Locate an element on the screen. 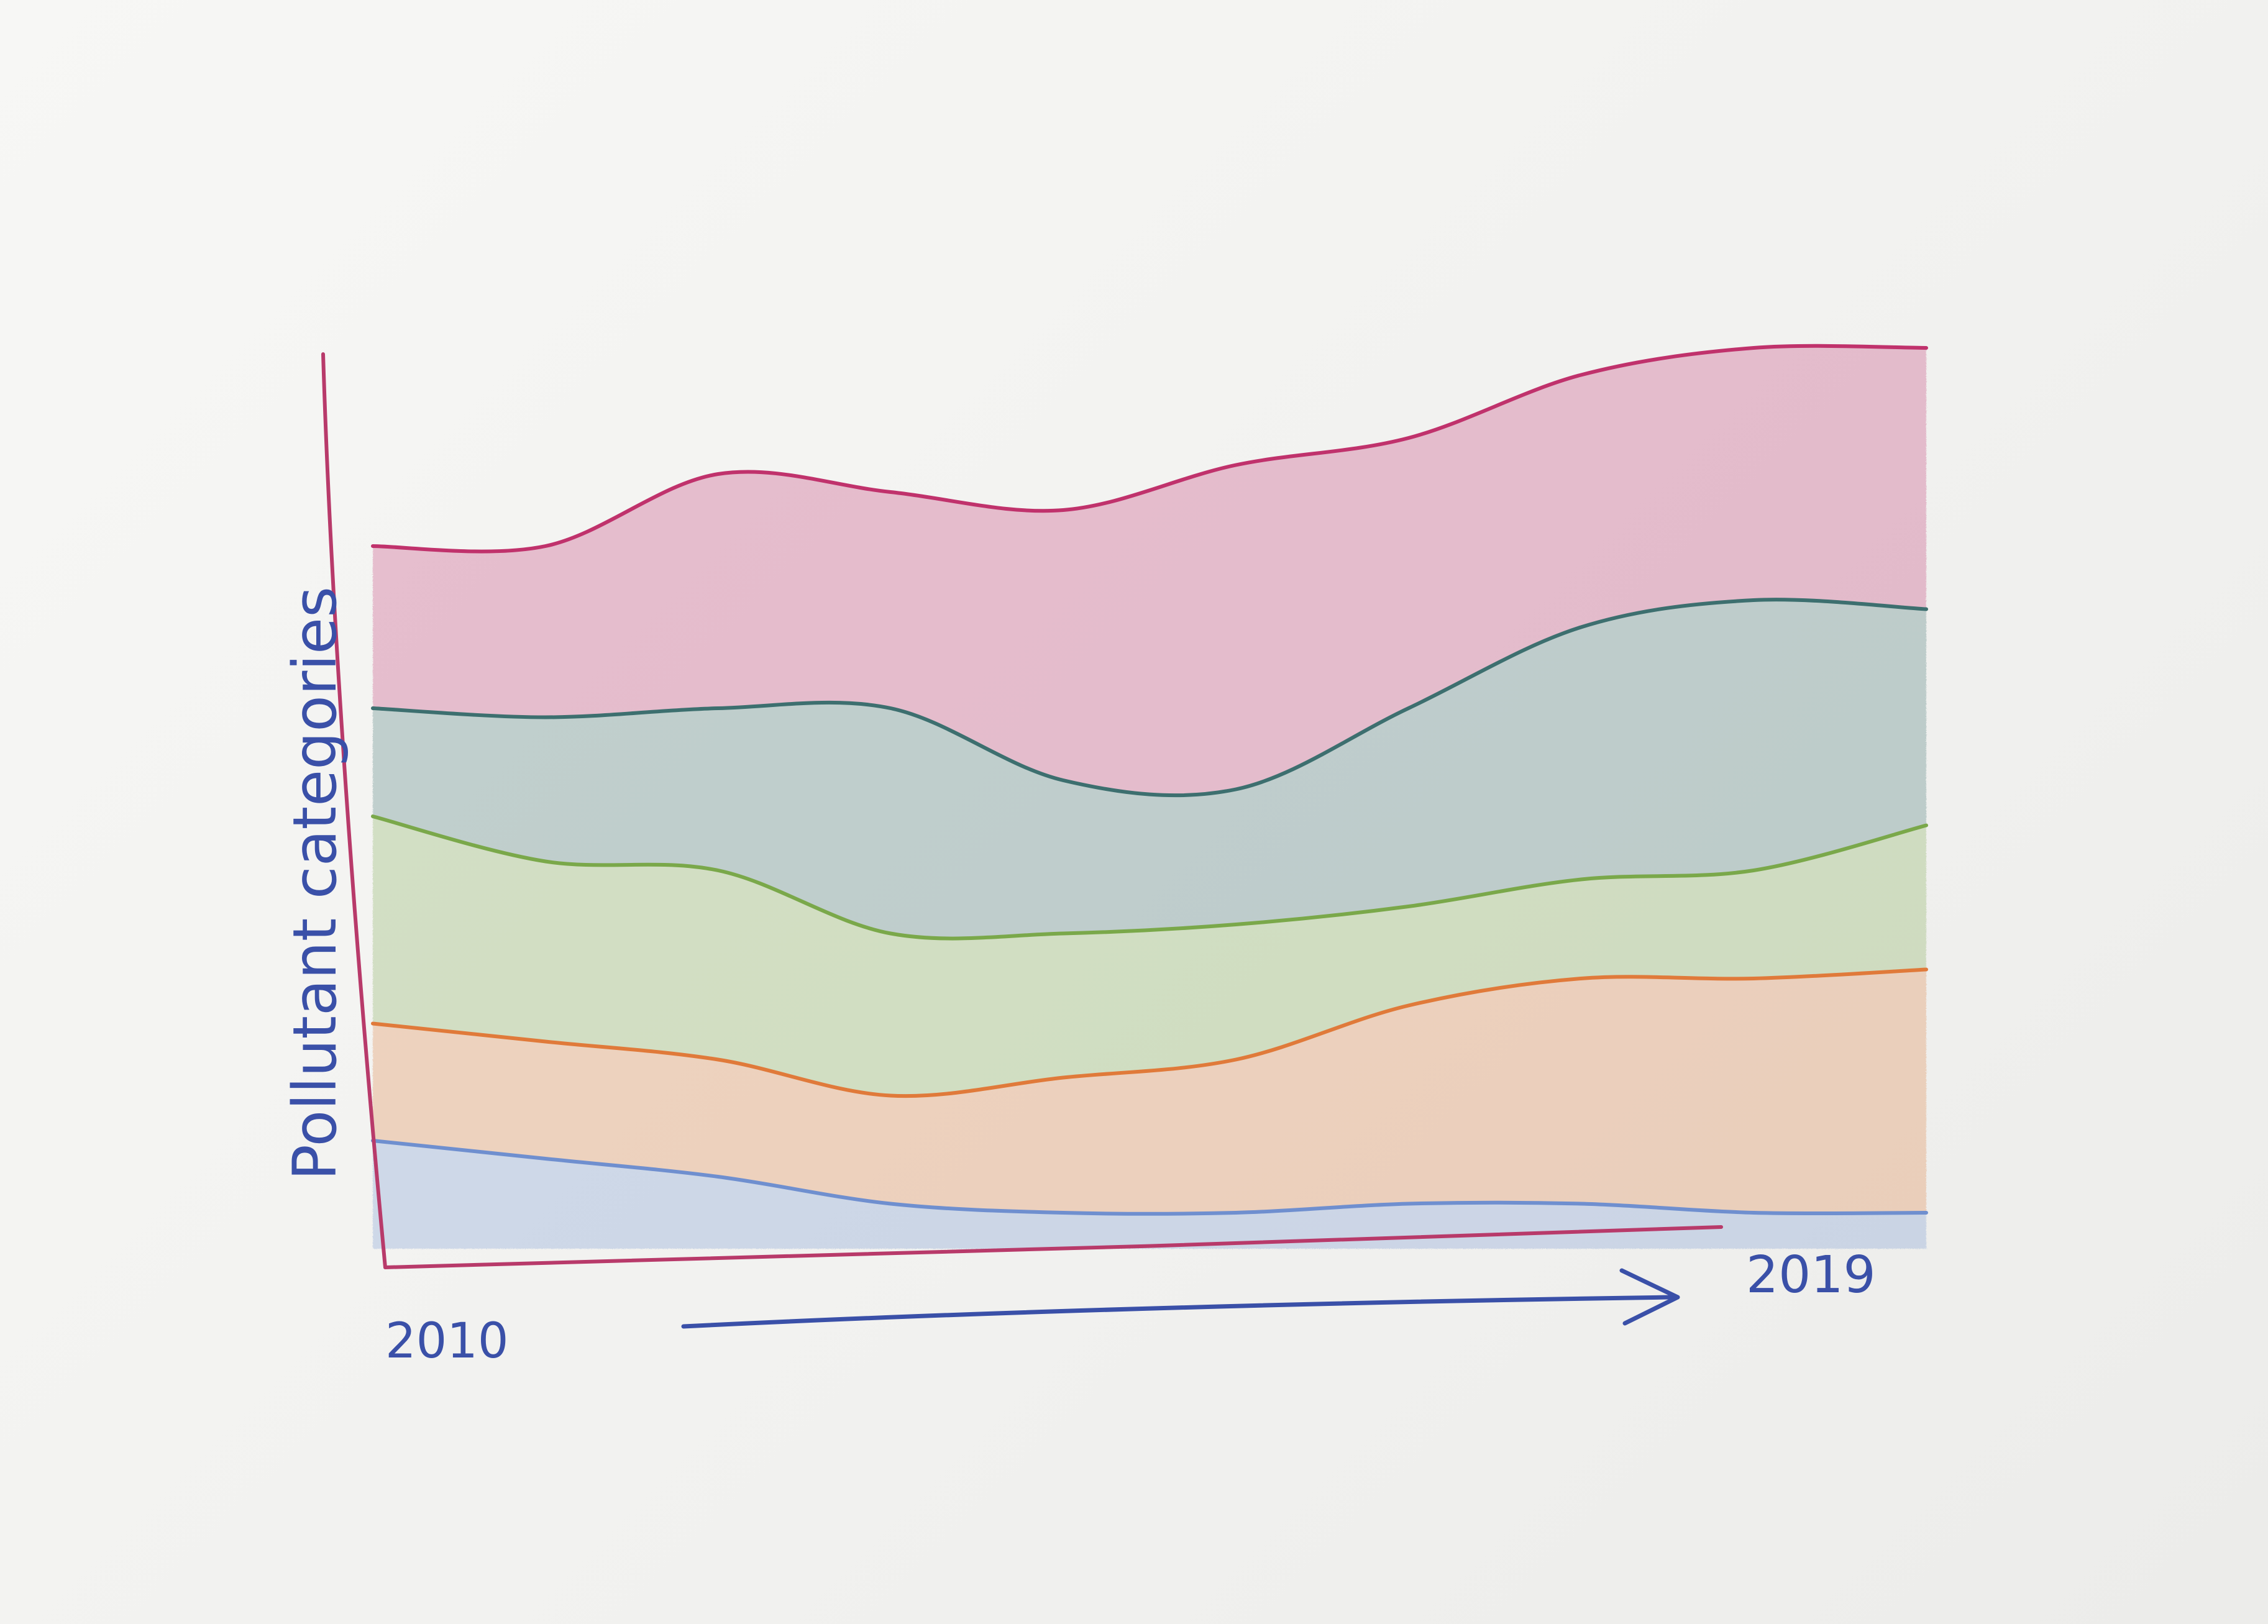  x-axis-line is located at coordinates (1053, 1247).